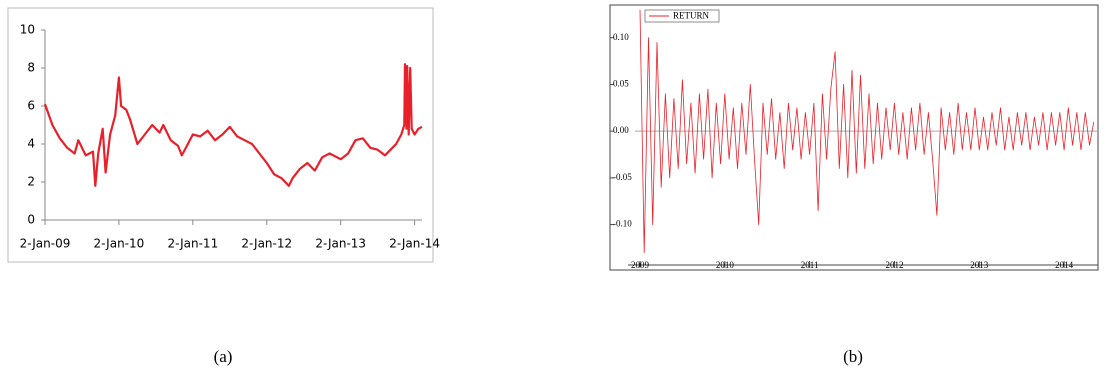 The height and width of the screenshot is (380, 1111). I want to click on x-tick-label: 2010, so click(725, 265).